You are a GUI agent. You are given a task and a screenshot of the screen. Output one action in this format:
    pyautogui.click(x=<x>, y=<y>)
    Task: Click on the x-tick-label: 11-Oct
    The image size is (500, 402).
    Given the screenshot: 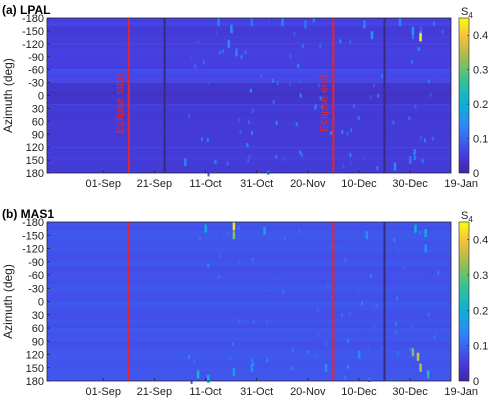 What is the action you would take?
    pyautogui.click(x=205, y=392)
    